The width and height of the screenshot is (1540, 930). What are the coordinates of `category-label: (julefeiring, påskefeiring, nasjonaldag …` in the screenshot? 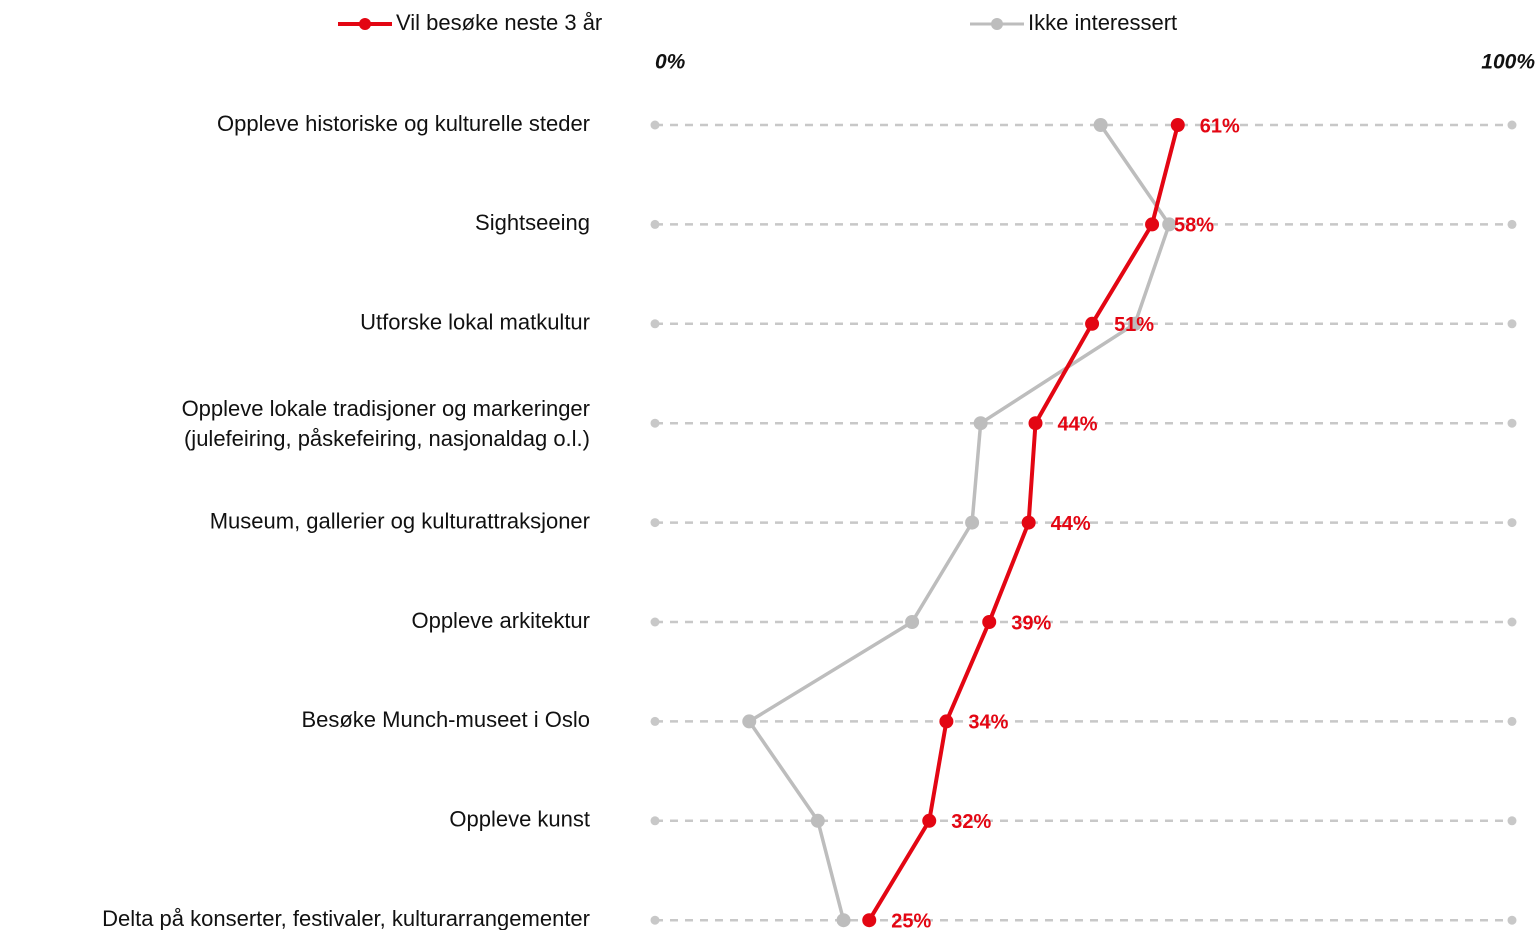 It's located at (387, 438).